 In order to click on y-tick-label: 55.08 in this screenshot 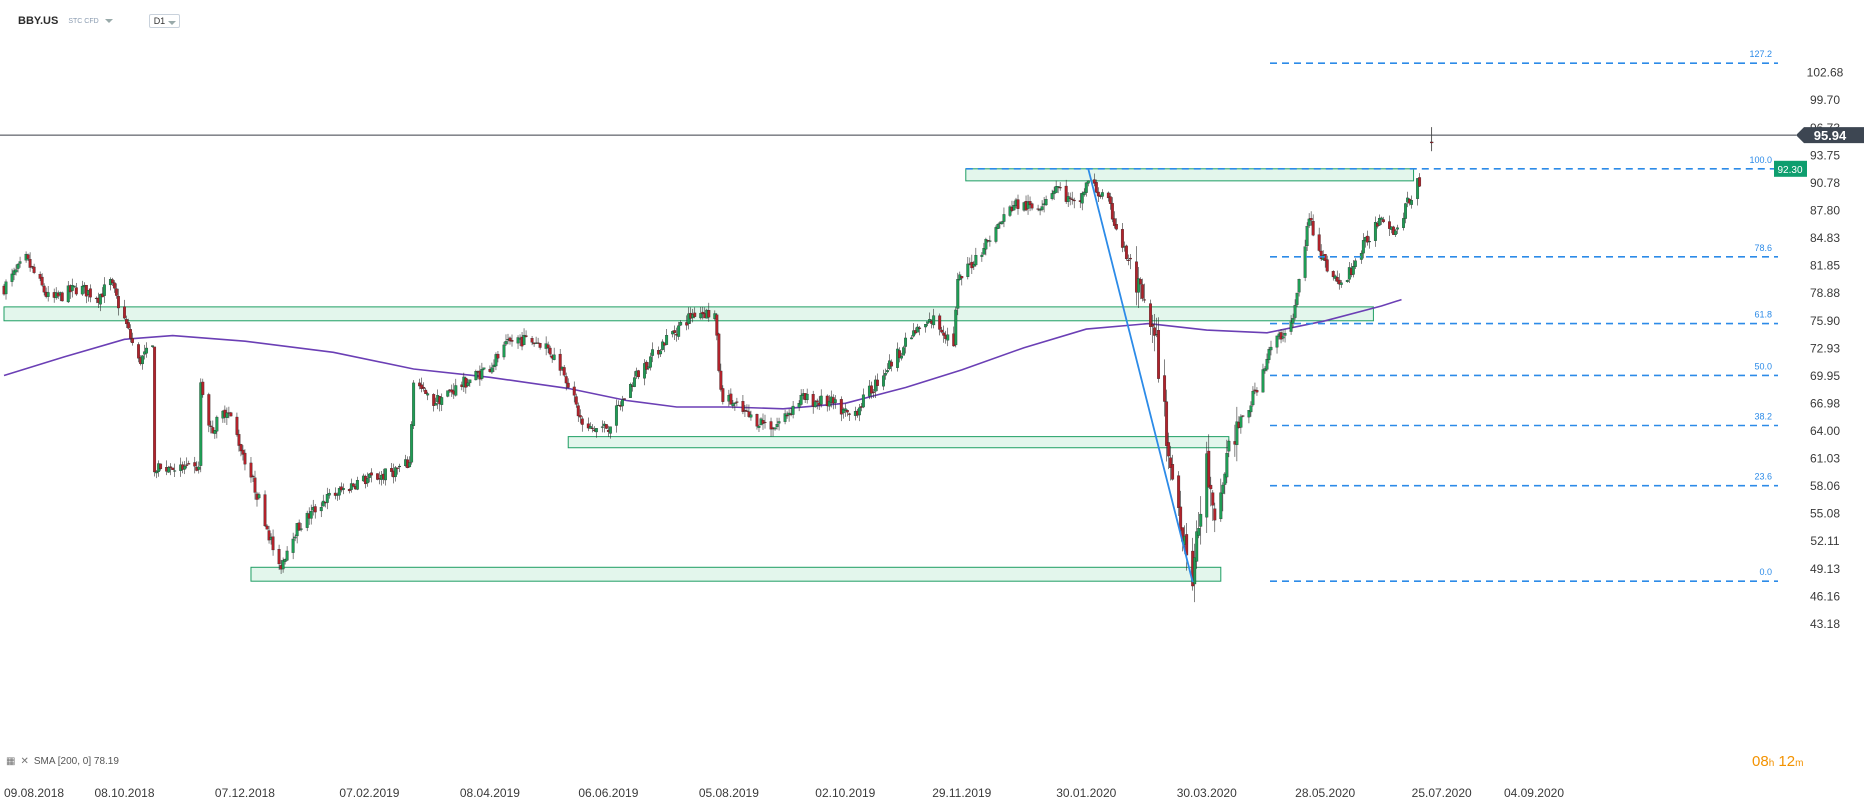, I will do `click(1825, 514)`.